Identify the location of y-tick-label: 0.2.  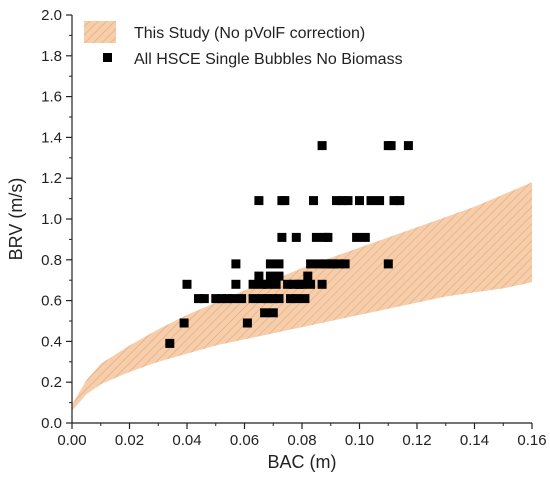
(51, 382).